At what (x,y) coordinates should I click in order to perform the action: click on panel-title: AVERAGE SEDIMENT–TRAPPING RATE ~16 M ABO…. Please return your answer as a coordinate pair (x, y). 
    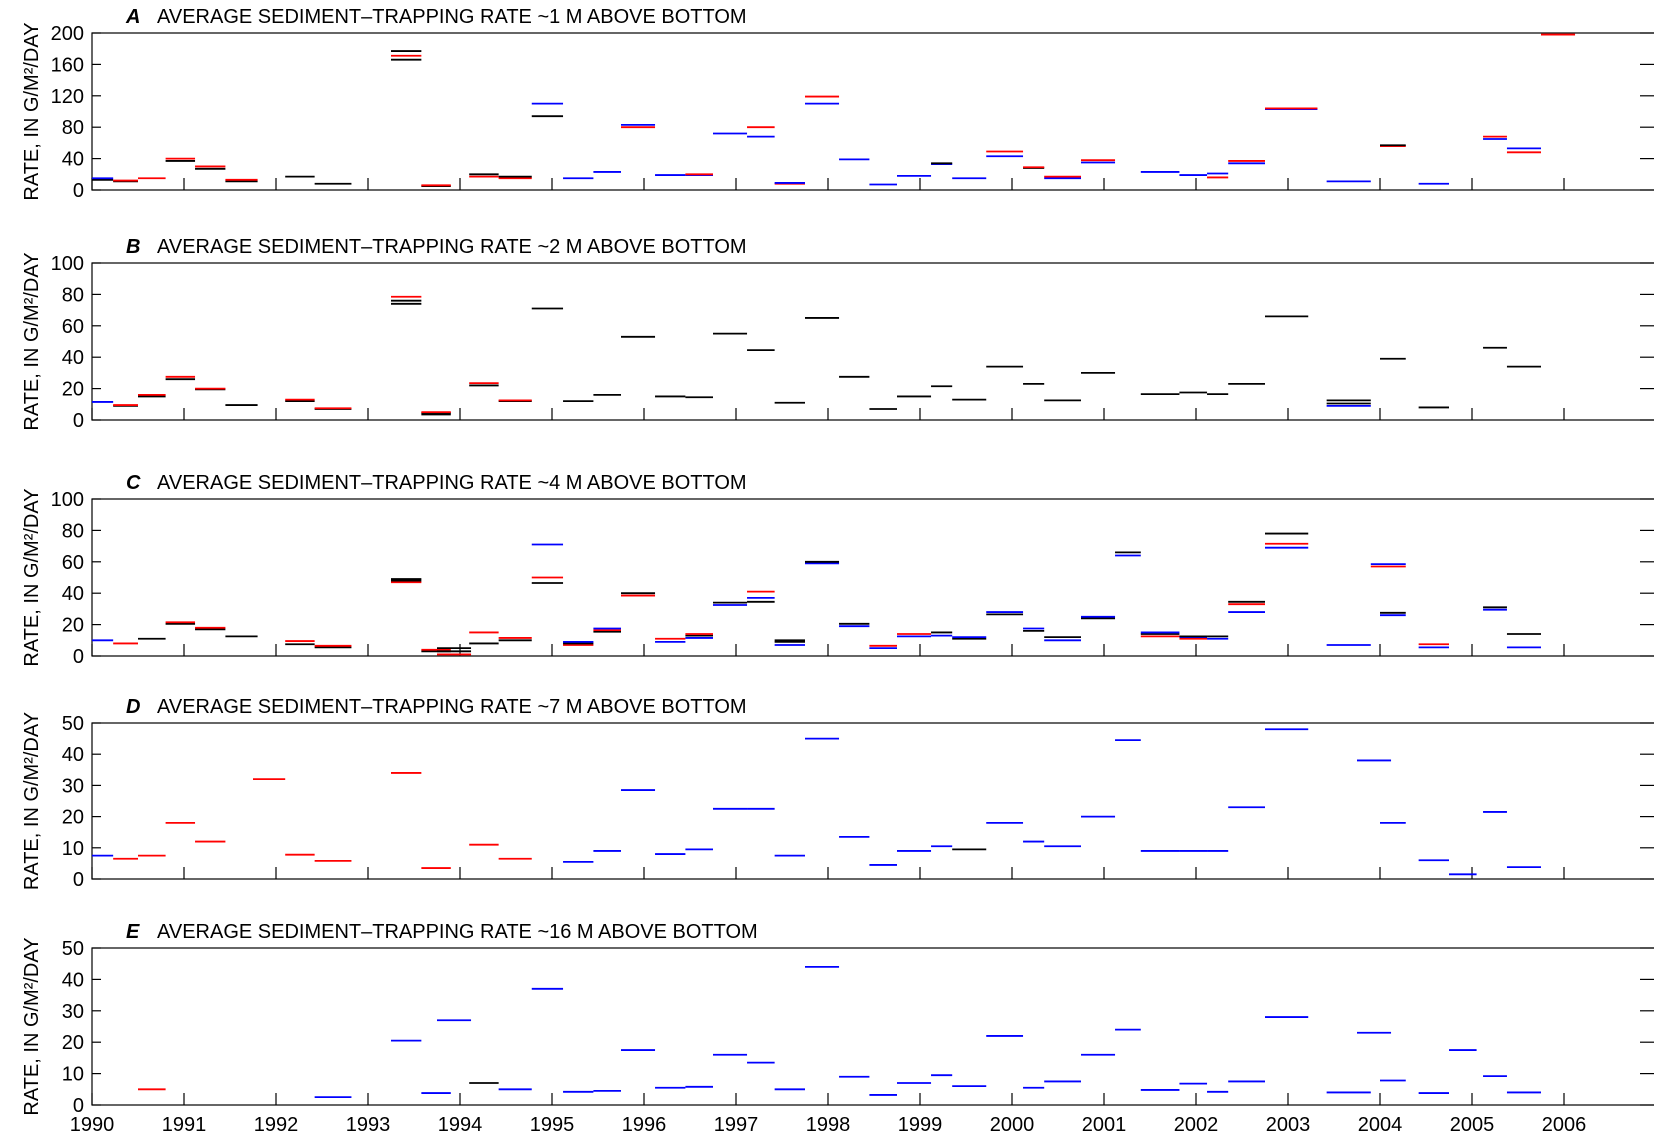
    Looking at the image, I should click on (457, 932).